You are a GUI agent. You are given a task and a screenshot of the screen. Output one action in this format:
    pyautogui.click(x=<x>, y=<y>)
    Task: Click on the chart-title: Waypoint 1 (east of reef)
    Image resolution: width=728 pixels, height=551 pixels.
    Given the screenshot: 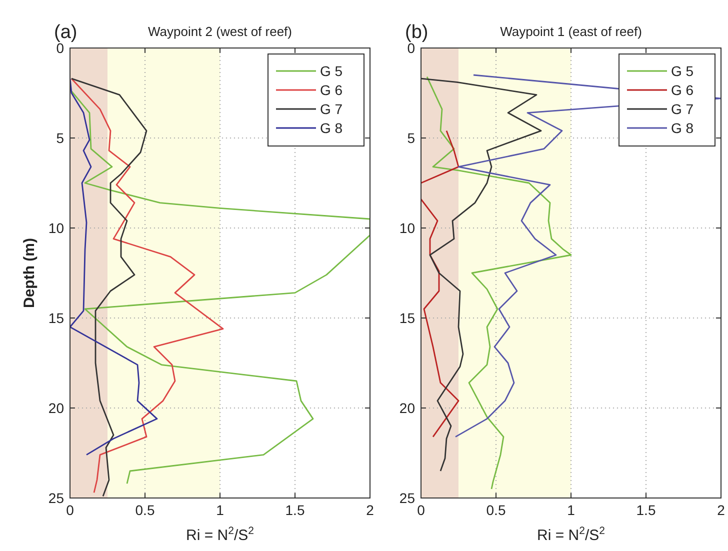 What is the action you would take?
    pyautogui.click(x=571, y=31)
    